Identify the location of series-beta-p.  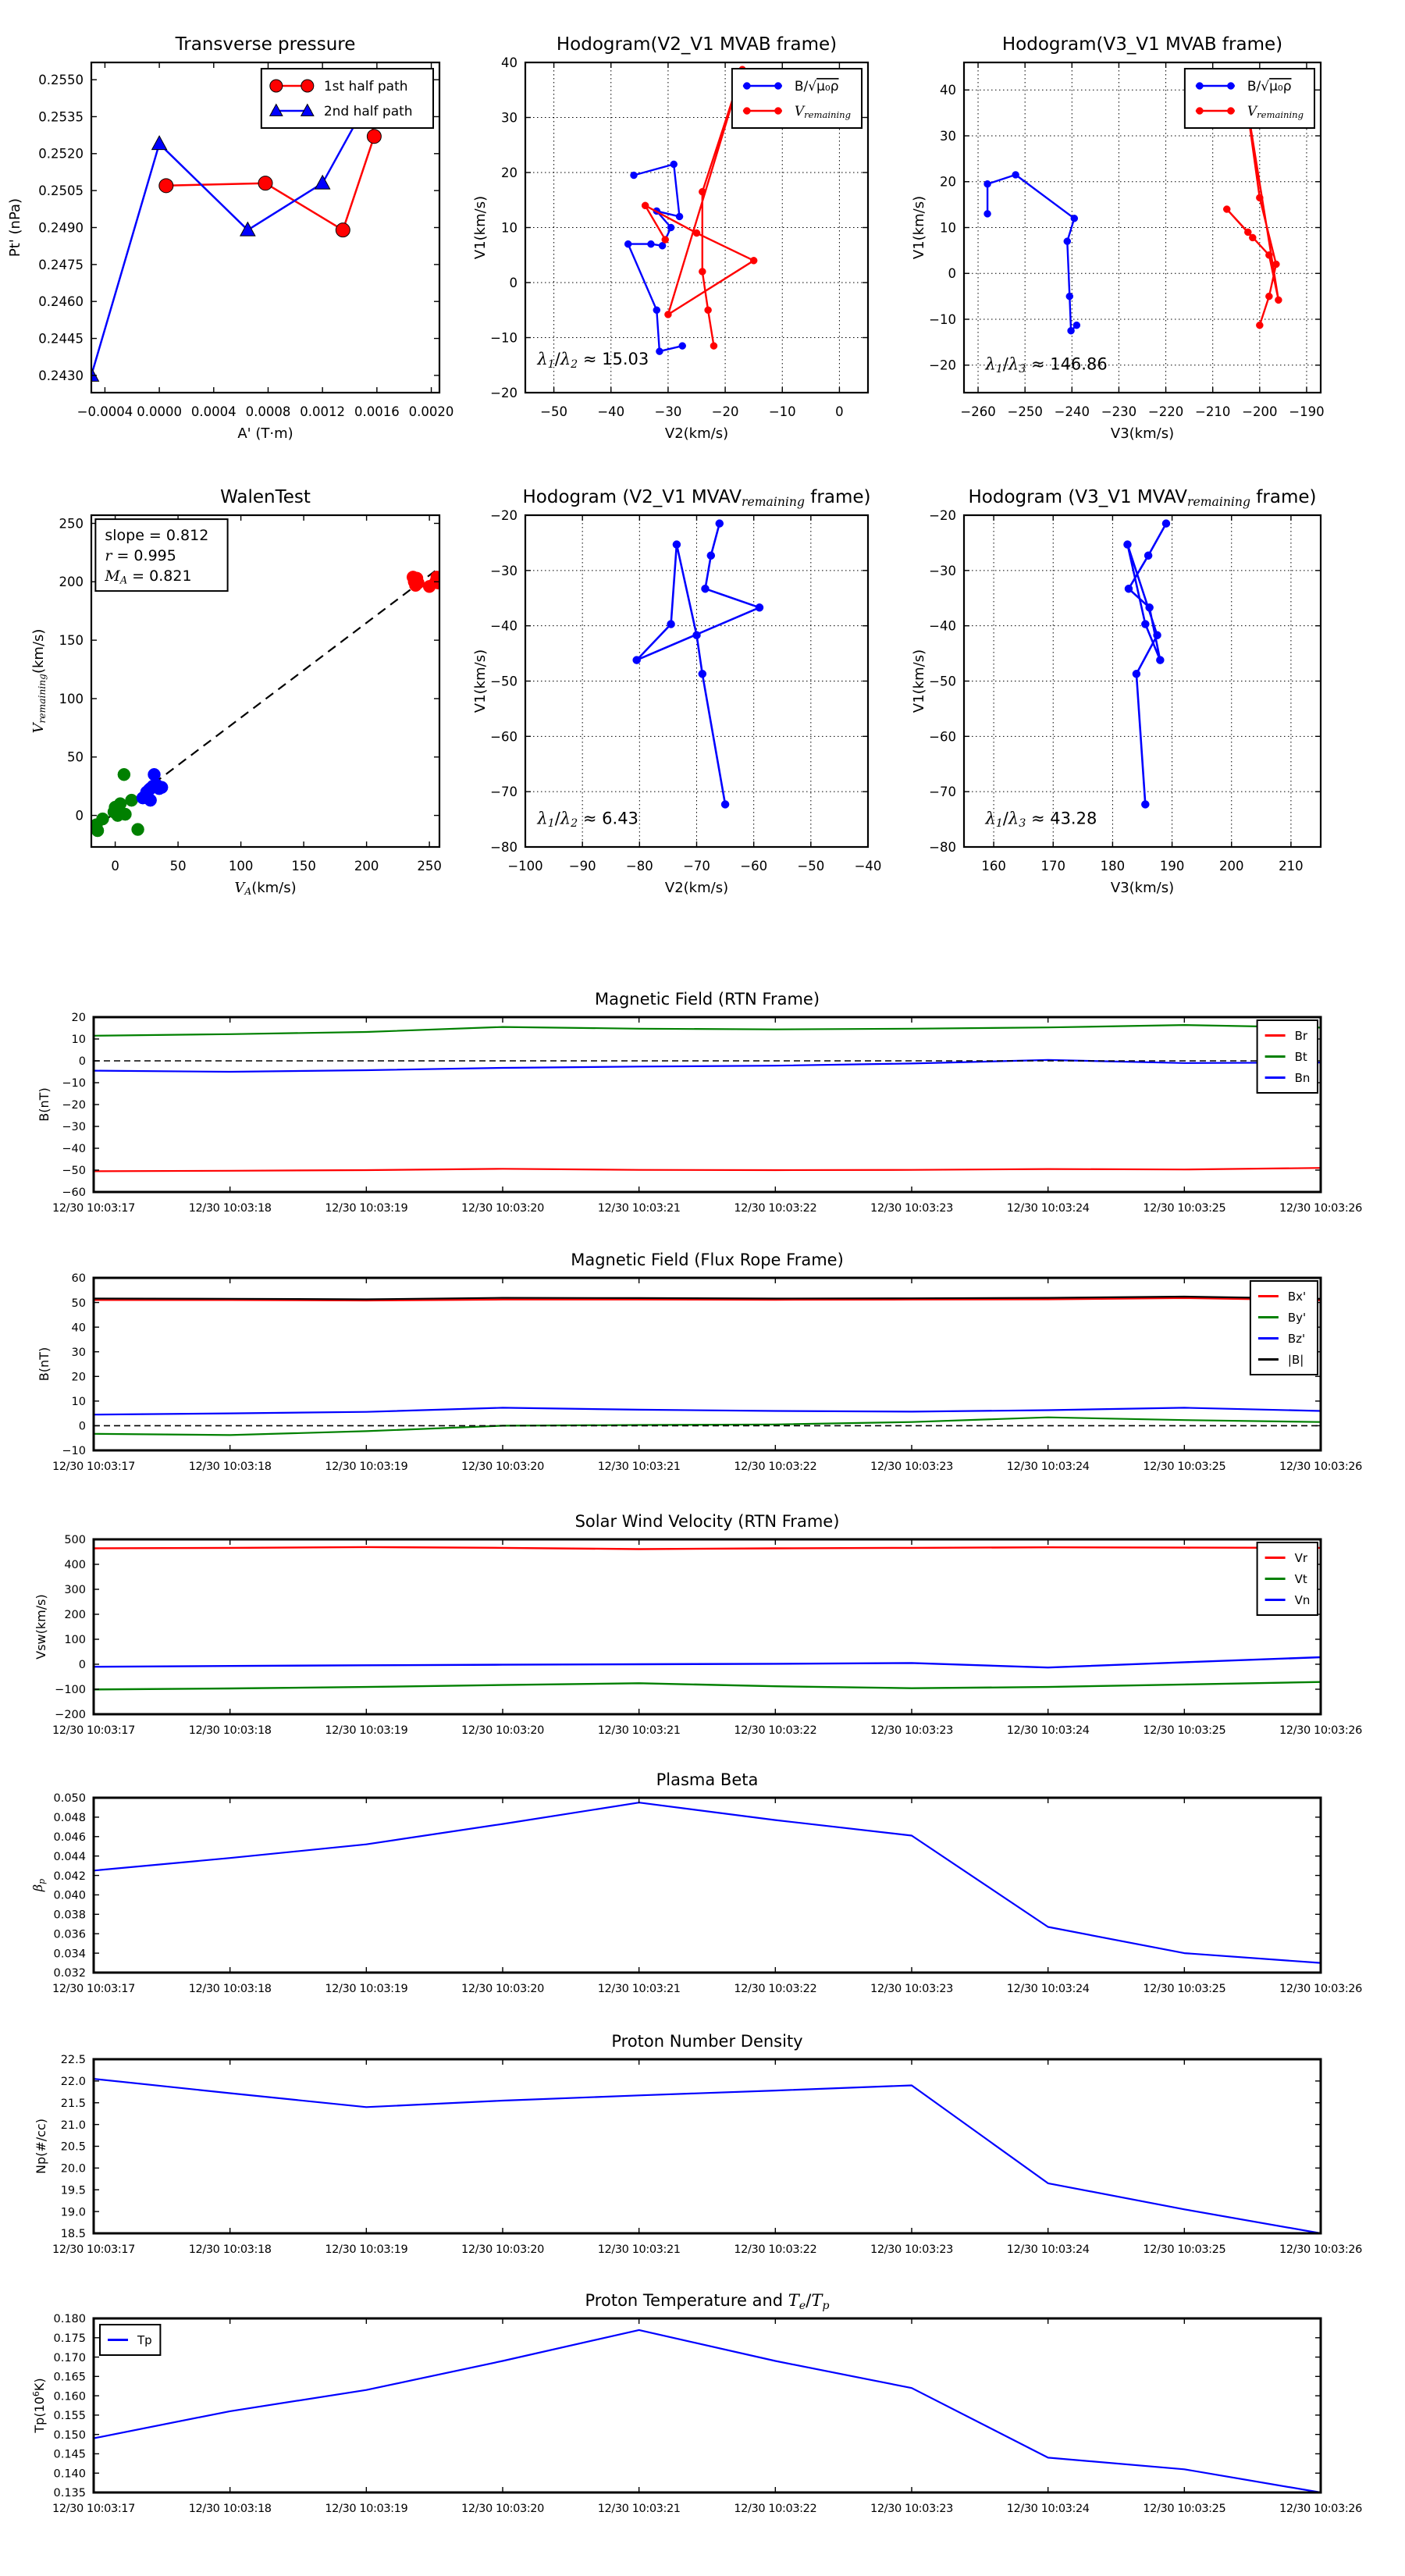
(707, 1883).